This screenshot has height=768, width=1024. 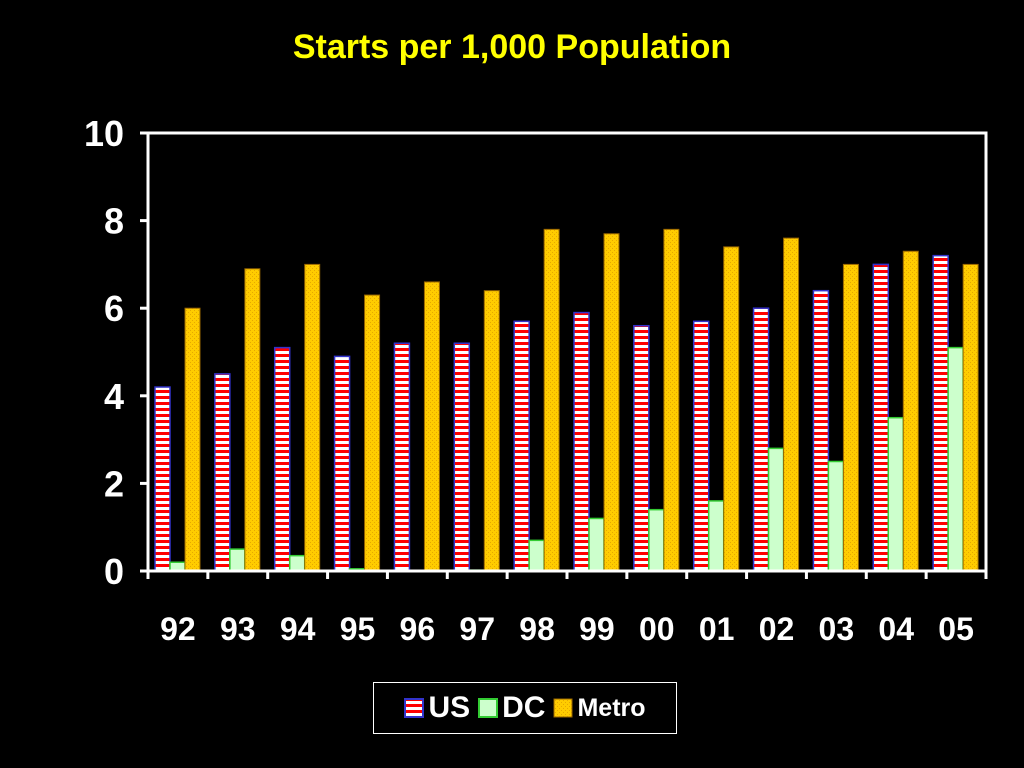 I want to click on x-tick-label: 95, so click(x=358, y=629).